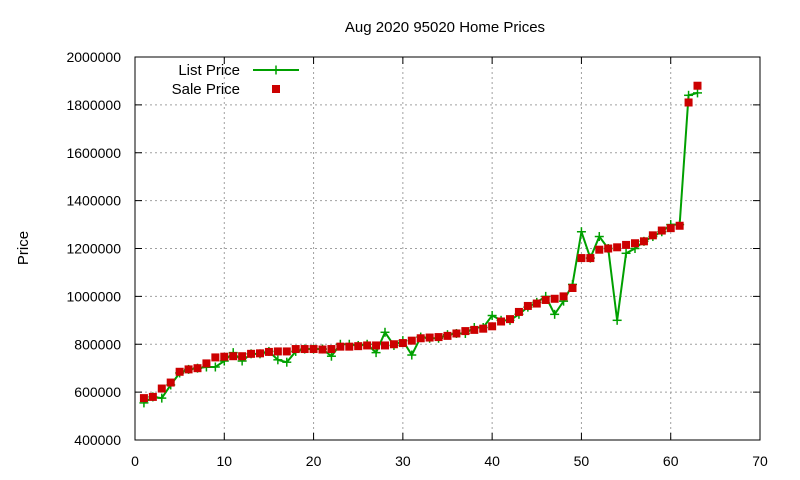 Image resolution: width=800 pixels, height=480 pixels. What do you see at coordinates (93, 105) in the screenshot?
I see `y-tick-label: 1800000` at bounding box center [93, 105].